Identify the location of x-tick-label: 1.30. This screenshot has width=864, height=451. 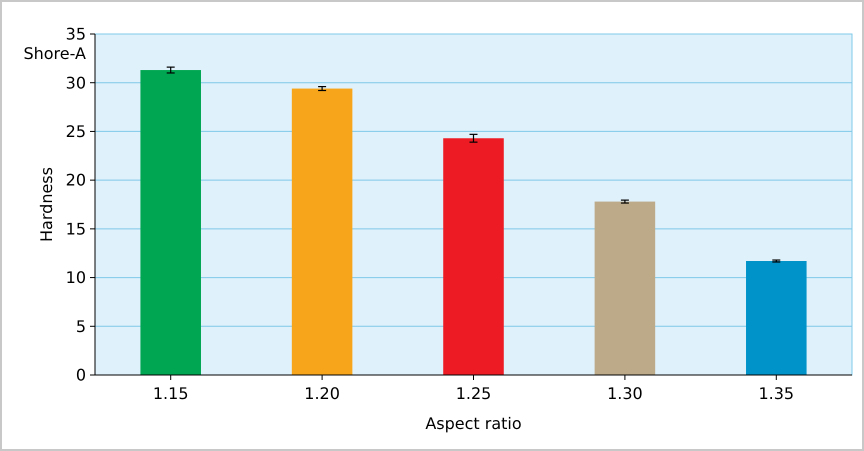
(625, 393).